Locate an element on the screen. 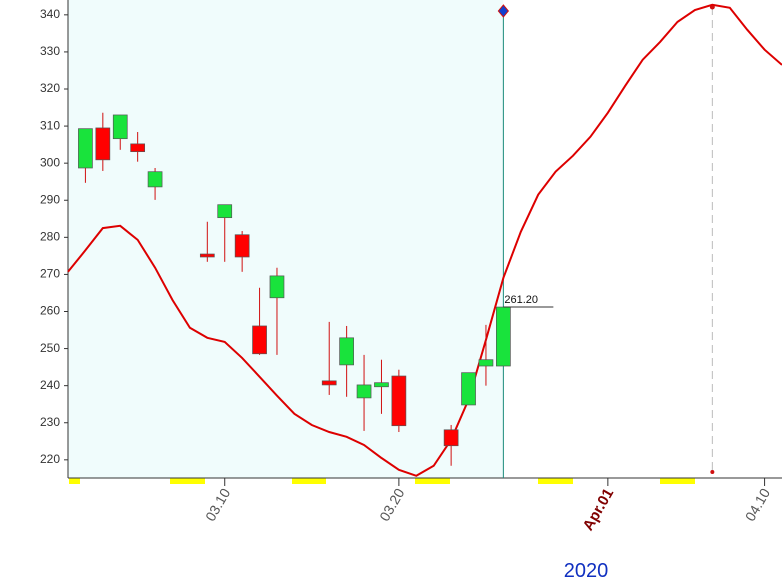  weekend-markers is located at coordinates (382, 481).